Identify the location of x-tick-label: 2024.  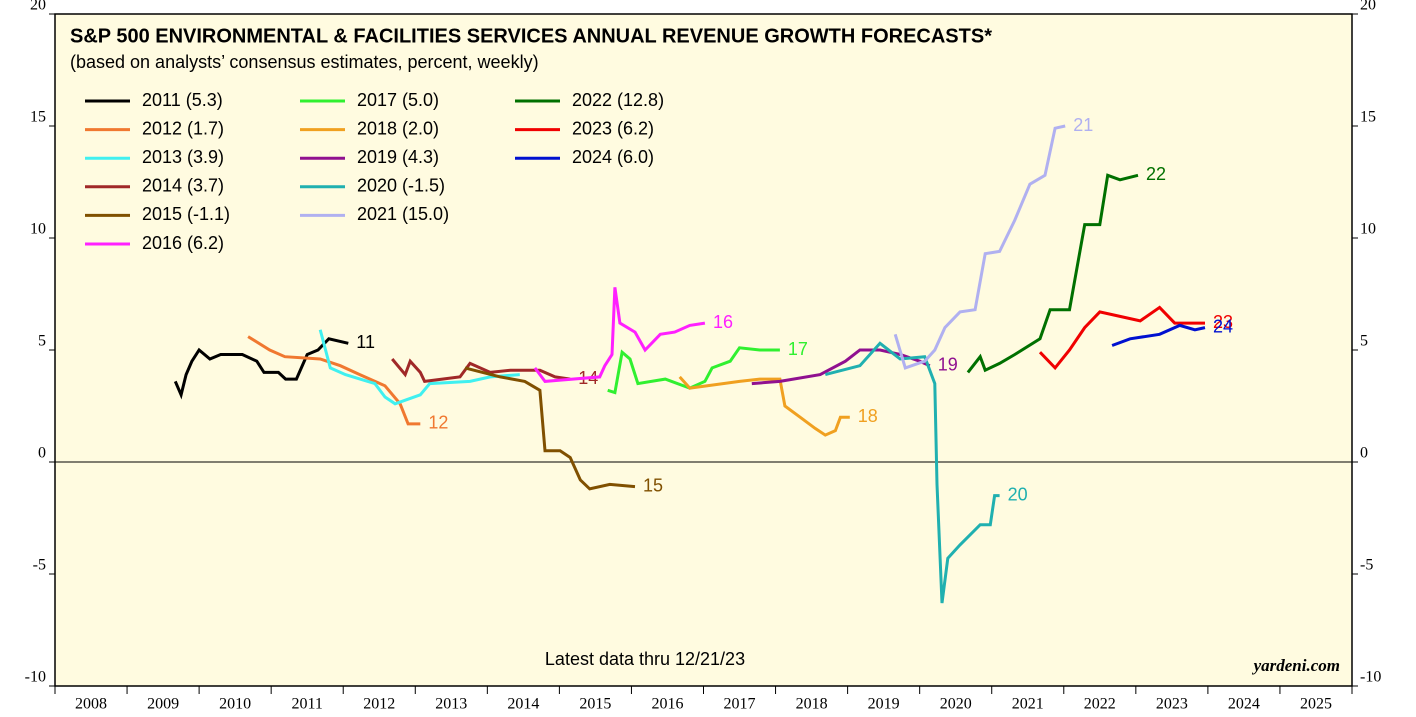
(1244, 704).